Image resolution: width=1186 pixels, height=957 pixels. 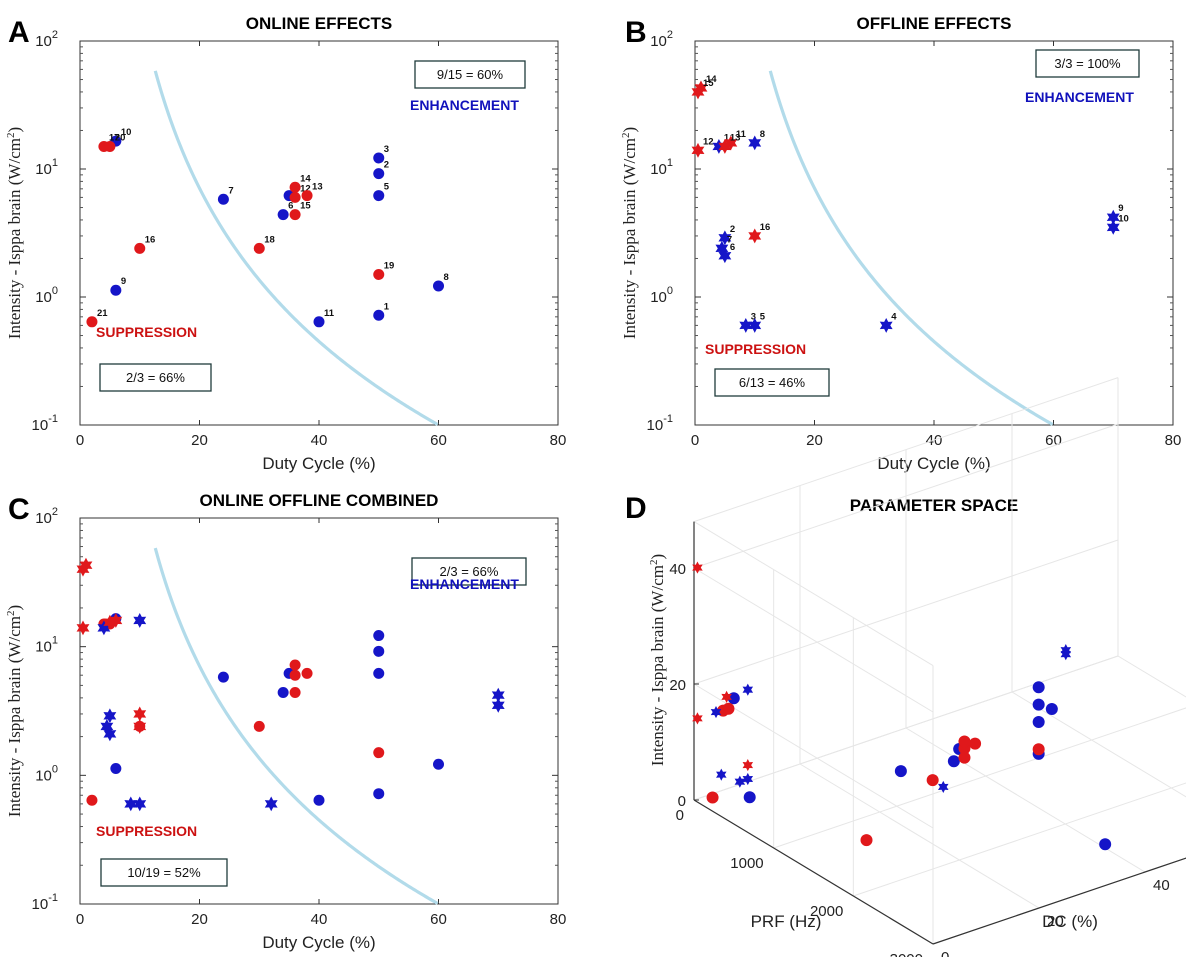 I want to click on dc-tick-label: 40, so click(x=1161, y=885).